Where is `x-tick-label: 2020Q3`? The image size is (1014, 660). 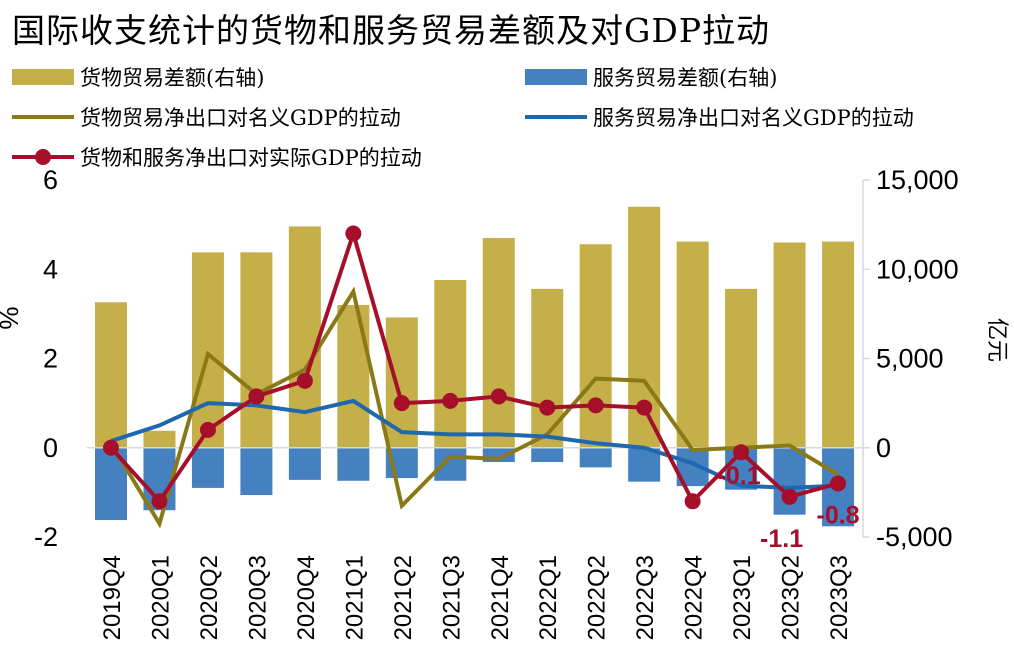
x-tick-label: 2020Q3 is located at coordinates (257, 597).